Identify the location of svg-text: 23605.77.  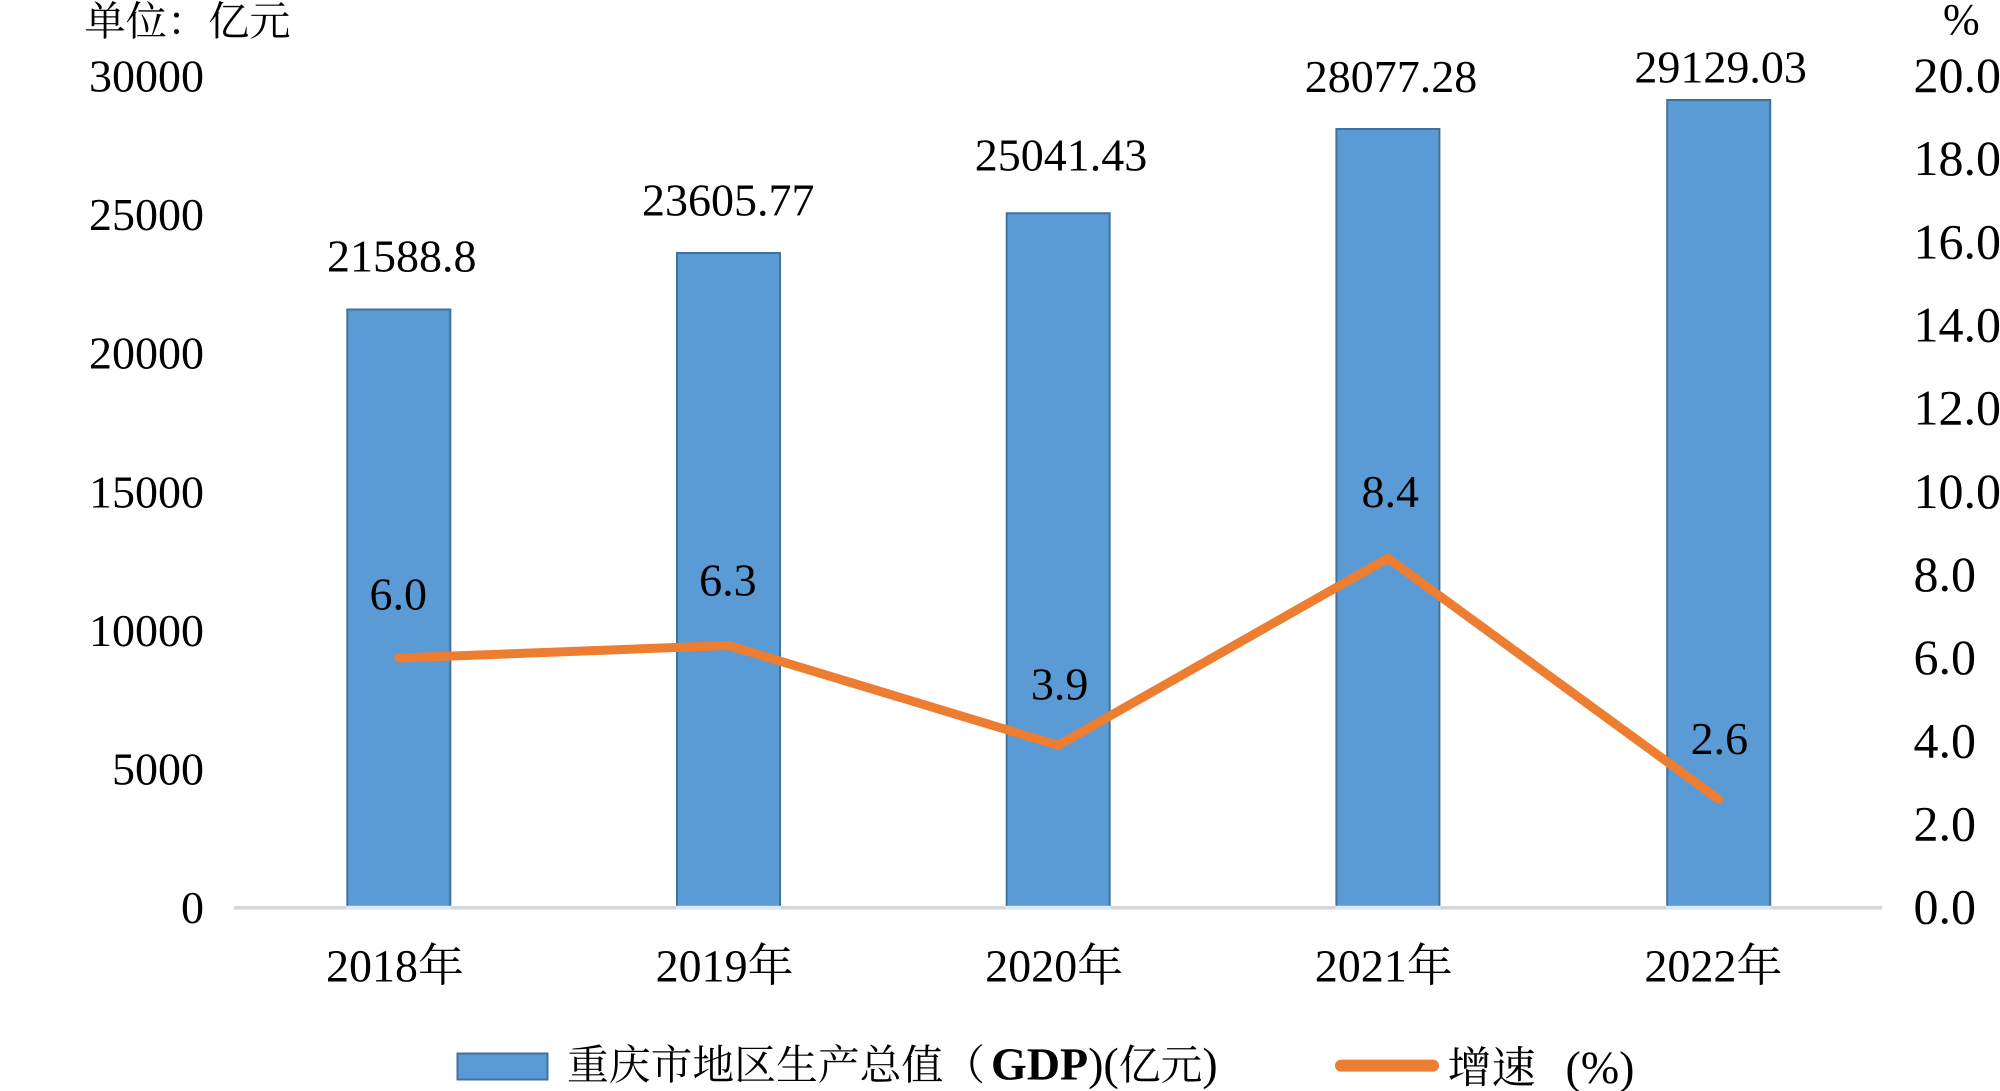
(728, 200).